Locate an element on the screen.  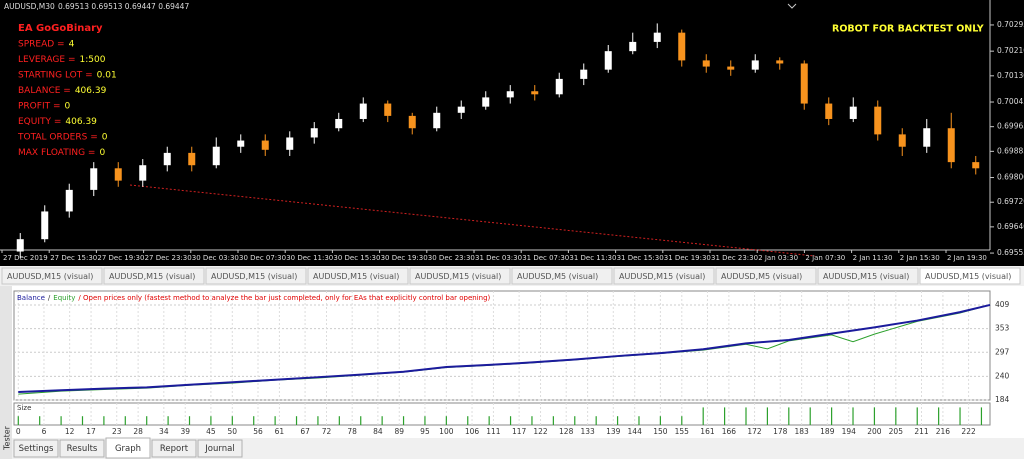
time-label: 27 Dec 23:30 is located at coordinates (168, 258).